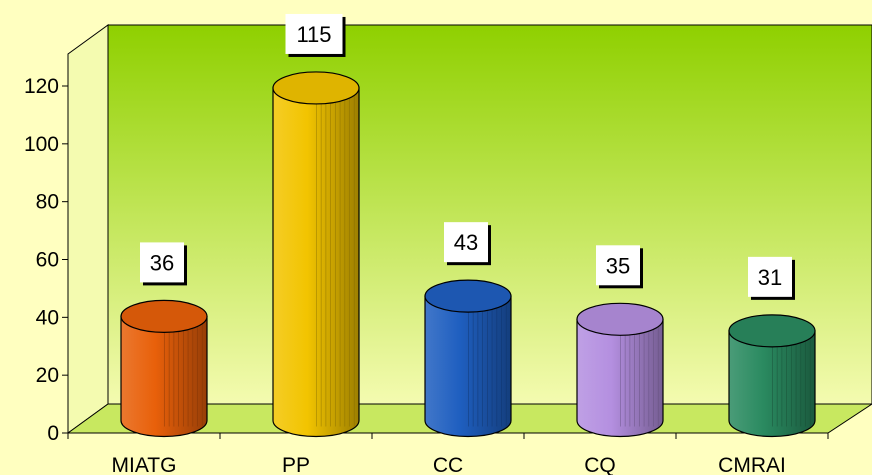  Describe the element at coordinates (752, 464) in the screenshot. I see `x-tick-label: CMRAI` at that location.